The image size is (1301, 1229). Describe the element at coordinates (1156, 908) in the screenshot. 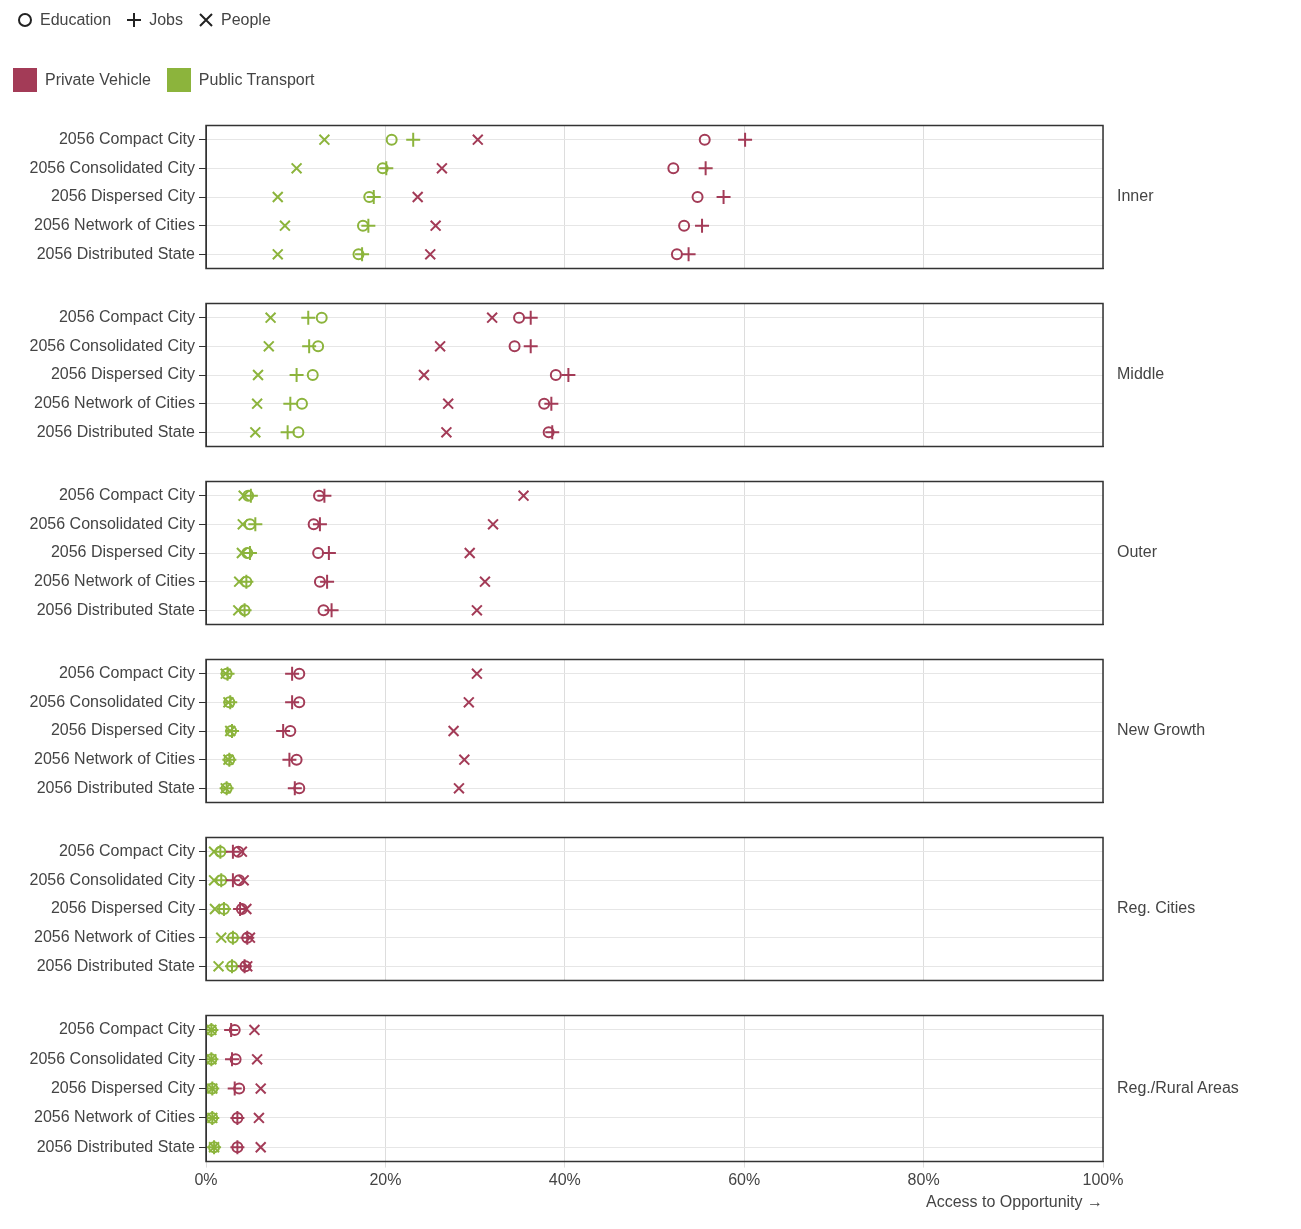

I see `y2-axis-title: Reg. Cities` at that location.